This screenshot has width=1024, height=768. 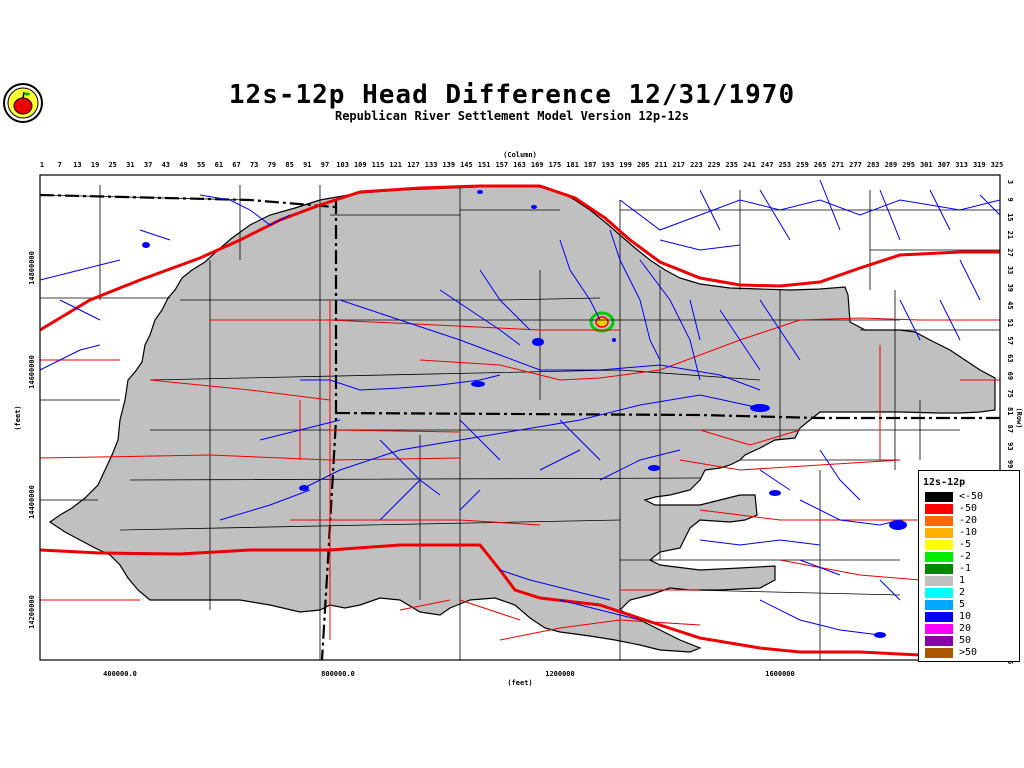 I want to click on legend-entry: <-50, so click(x=970, y=496).